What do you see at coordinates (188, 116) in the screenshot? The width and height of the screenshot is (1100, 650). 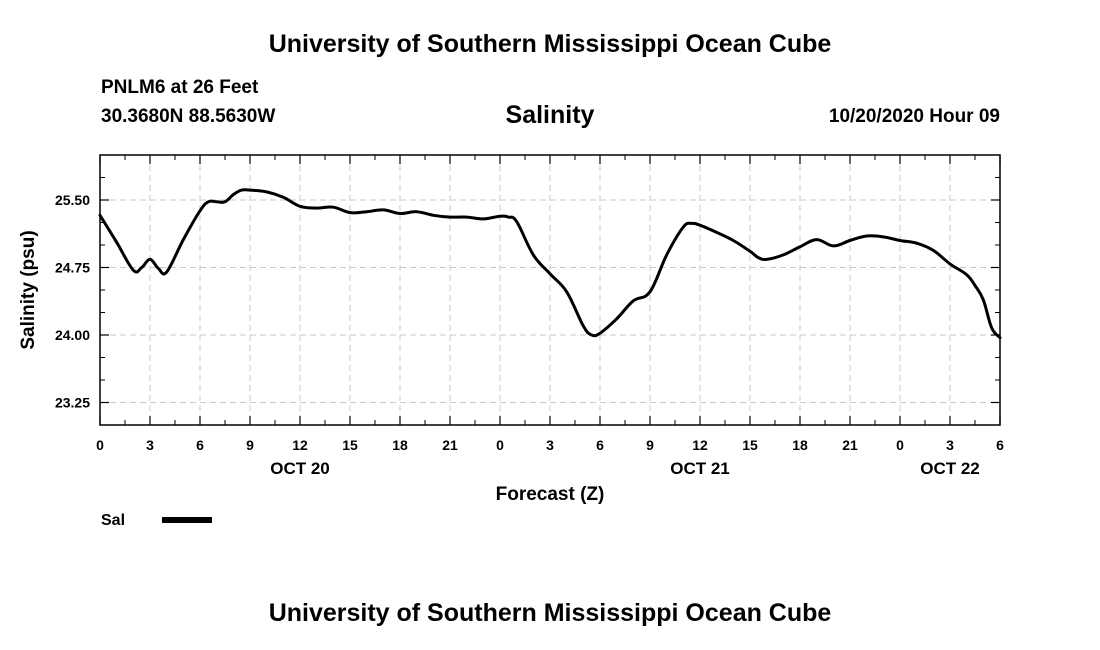 I see `coordinates-label: 30.3680N 88.5630W` at bounding box center [188, 116].